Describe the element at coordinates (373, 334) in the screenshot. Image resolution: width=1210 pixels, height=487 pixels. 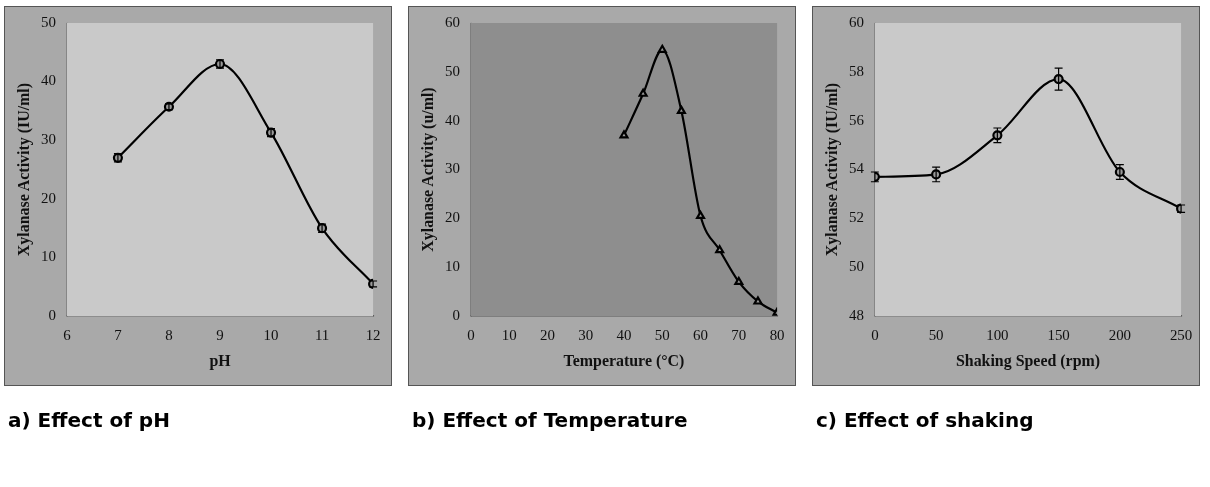
I see `x-tick-label: 12` at that location.